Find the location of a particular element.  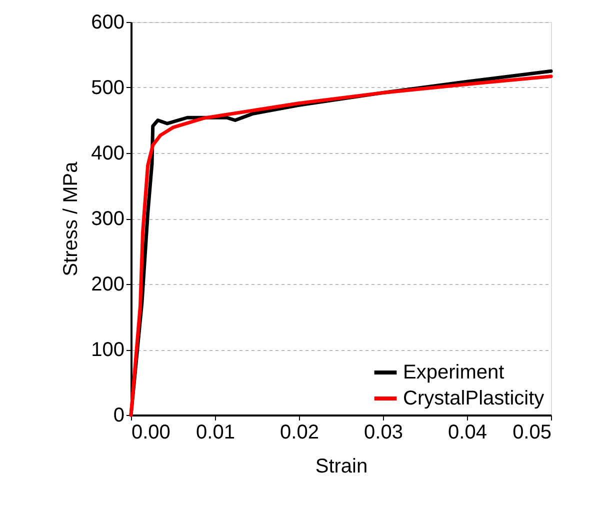

y-tick-label: 400 is located at coordinates (107, 153).